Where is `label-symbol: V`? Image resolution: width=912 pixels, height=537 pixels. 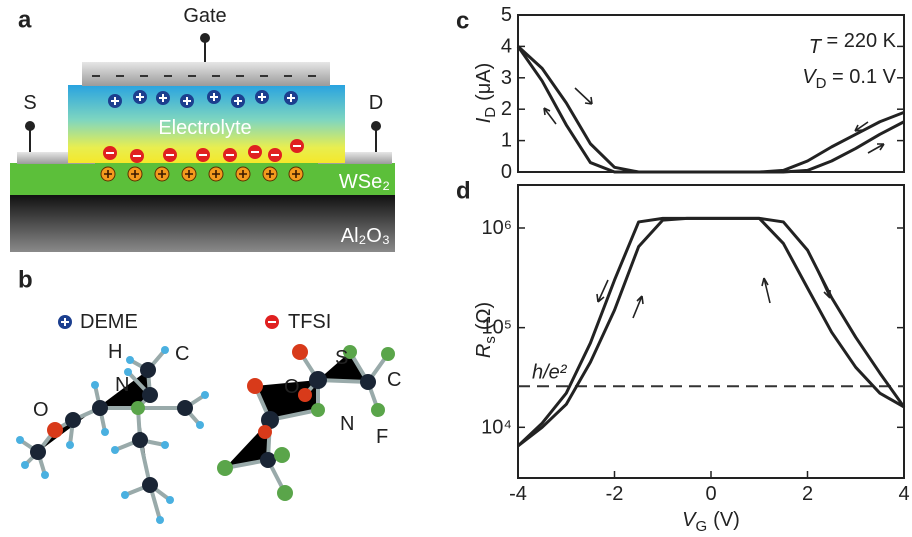 label-symbol: V is located at coordinates (689, 520).